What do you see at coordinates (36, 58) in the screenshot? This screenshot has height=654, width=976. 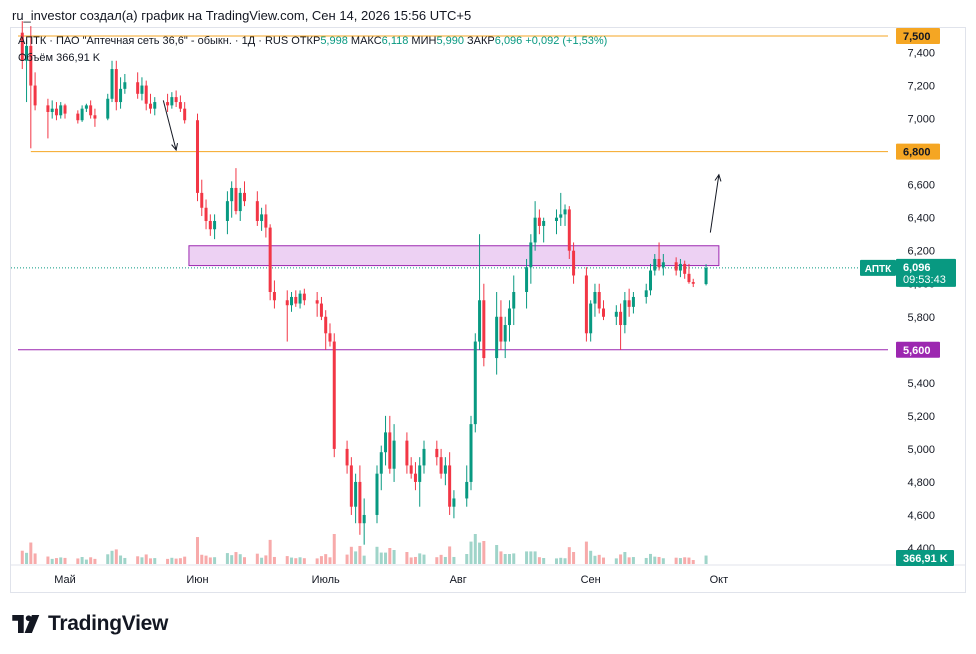 I see `volume-legend-label: Объём` at bounding box center [36, 58].